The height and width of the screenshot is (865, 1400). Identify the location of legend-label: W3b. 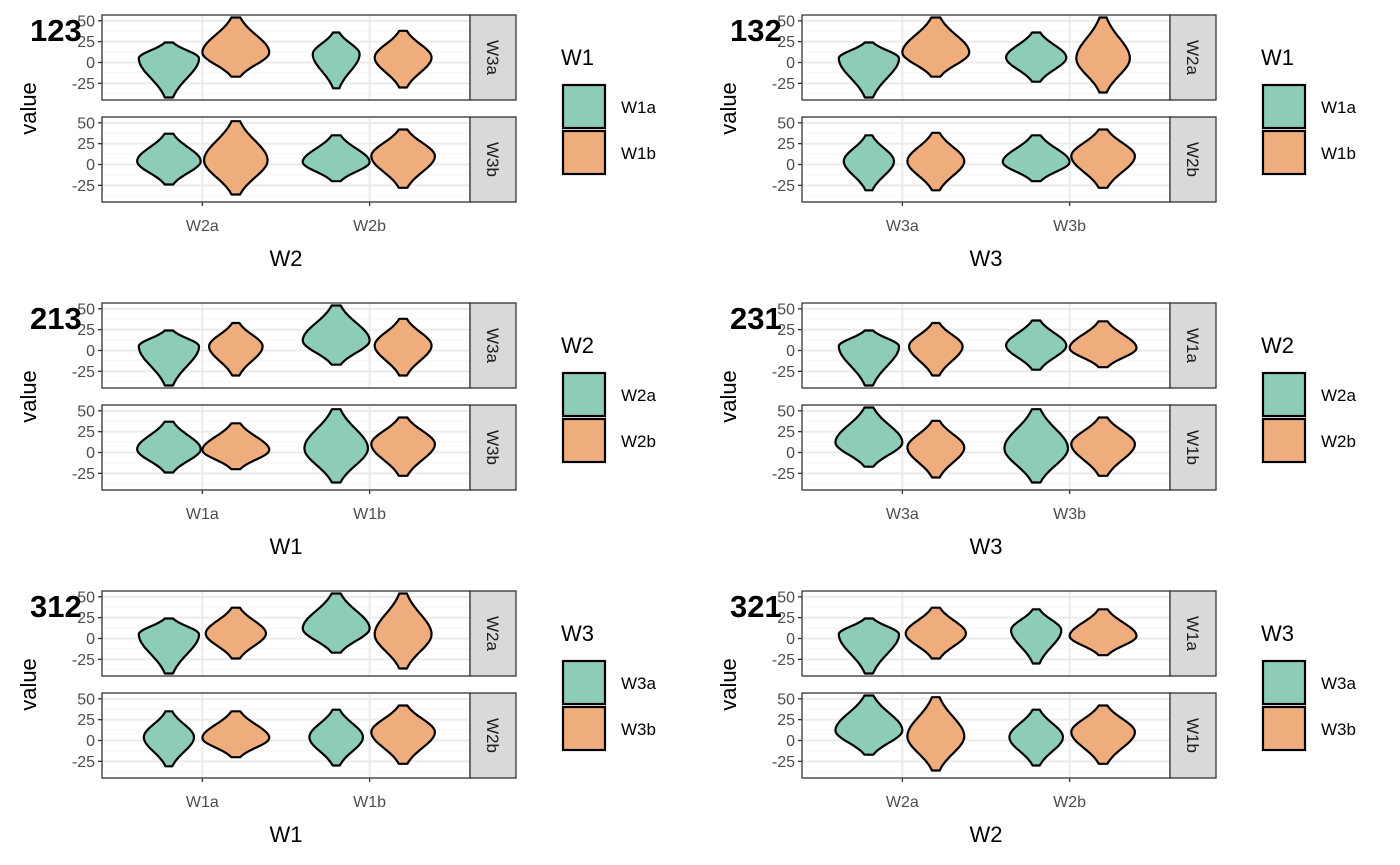
(1338, 729).